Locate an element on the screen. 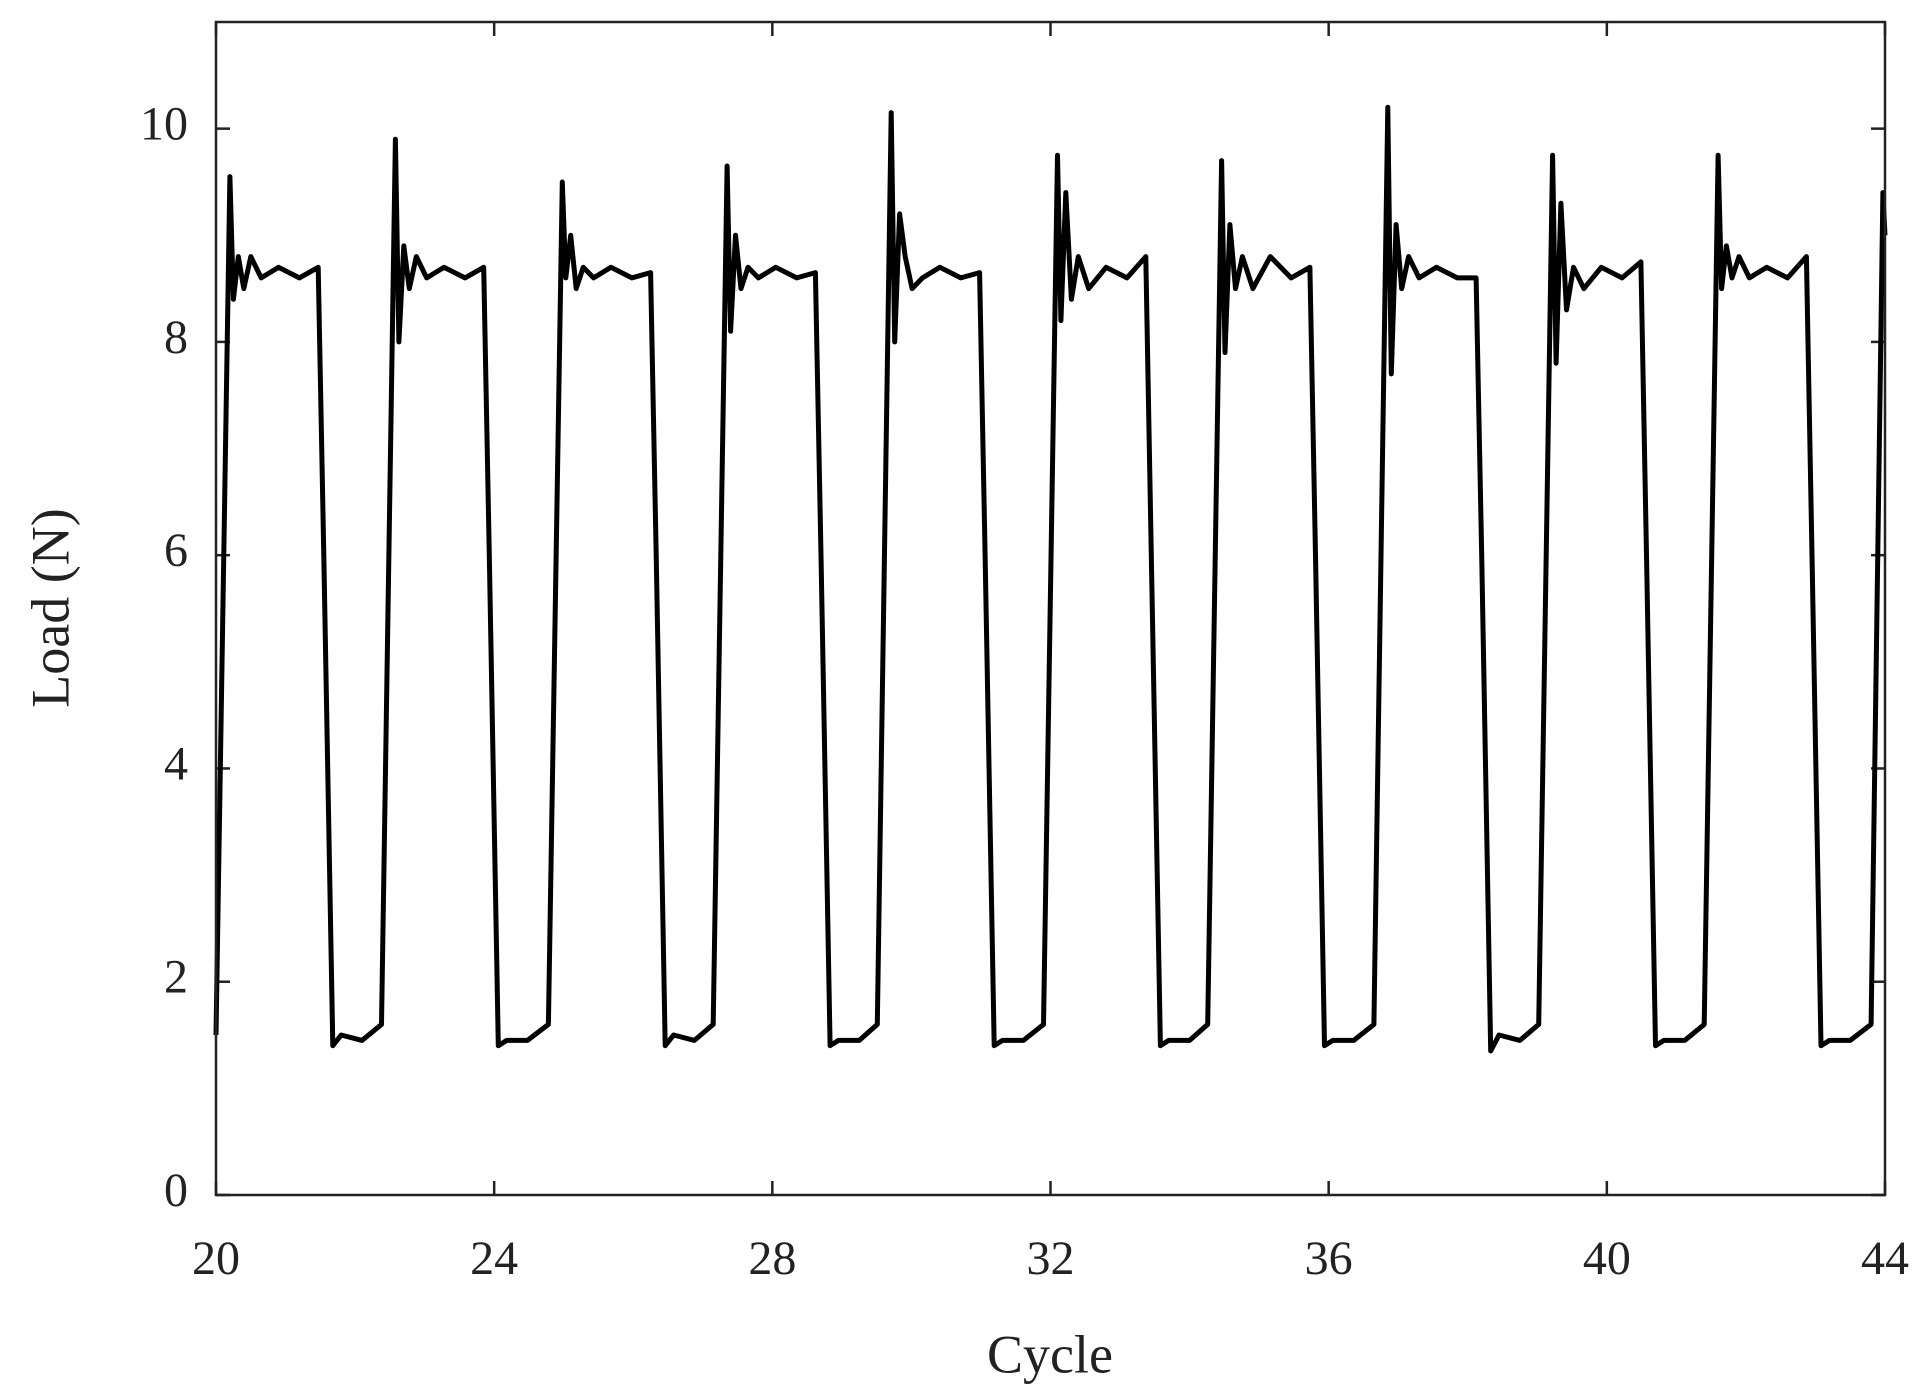 This screenshot has height=1397, width=1917. x-tick-label: 32 is located at coordinates (1051, 1258).